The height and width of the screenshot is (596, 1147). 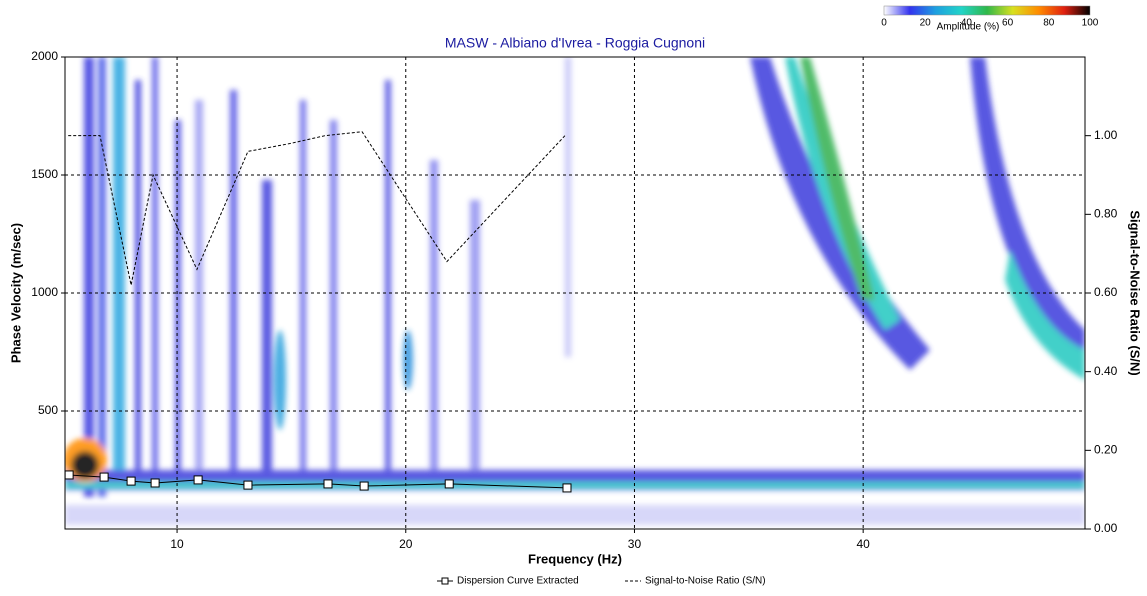 What do you see at coordinates (1106, 135) in the screenshot?
I see `y2-tick-label: 1.00` at bounding box center [1106, 135].